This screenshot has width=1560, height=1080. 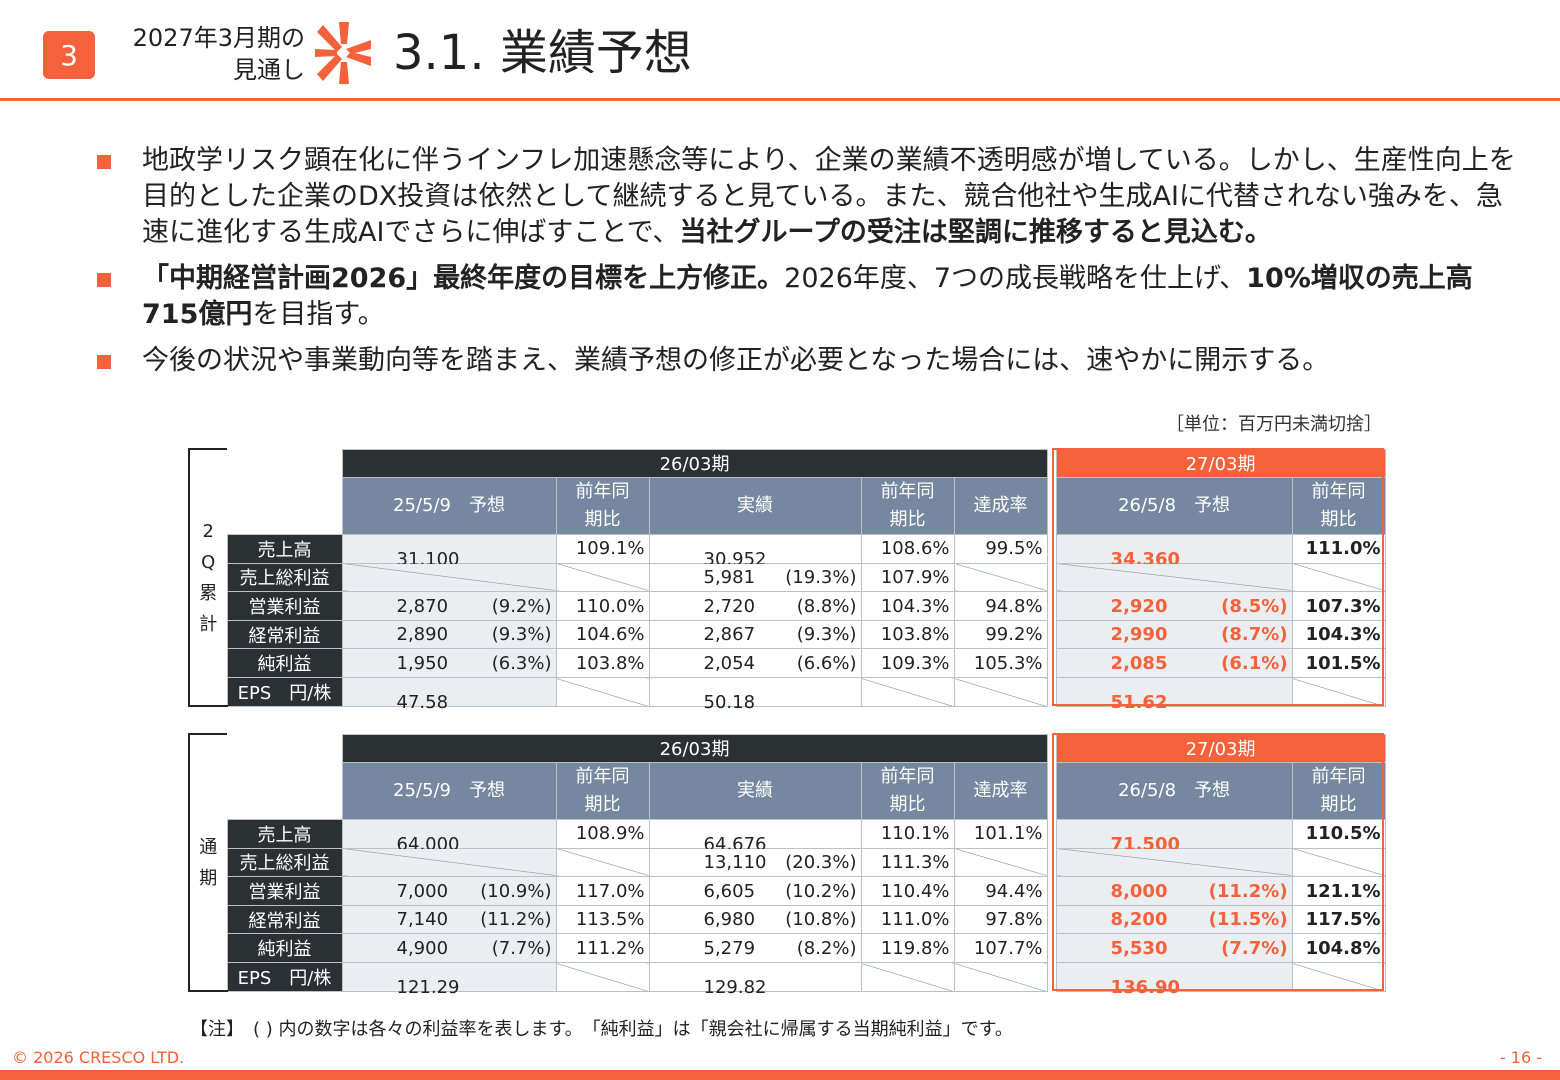 I want to click on achievement: 105.3%, so click(x=1000, y=663).